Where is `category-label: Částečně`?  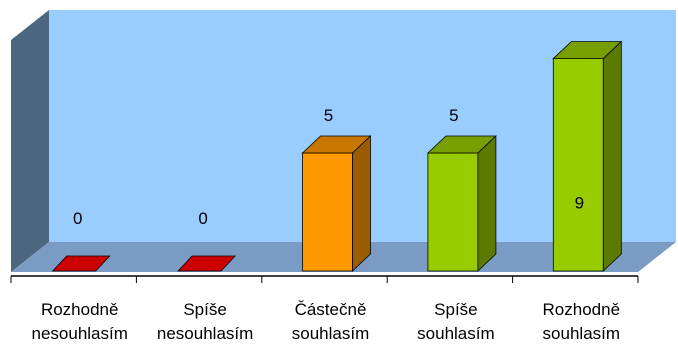 category-label: Částečně is located at coordinates (331, 309).